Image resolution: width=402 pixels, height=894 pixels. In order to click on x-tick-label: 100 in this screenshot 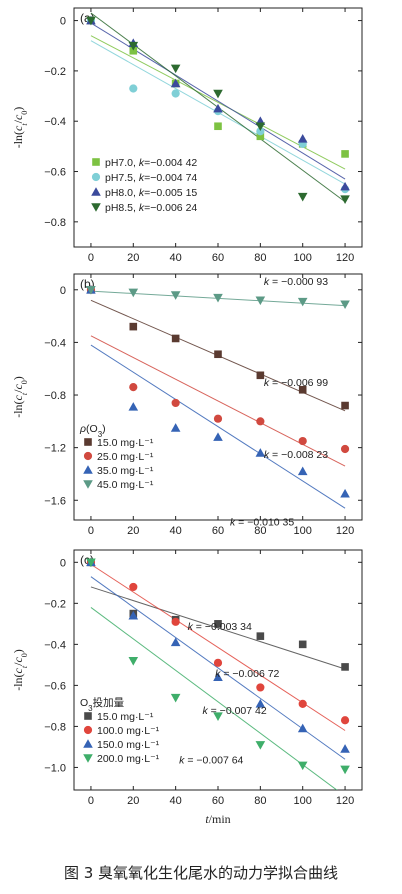, I will do `click(303, 801)`.